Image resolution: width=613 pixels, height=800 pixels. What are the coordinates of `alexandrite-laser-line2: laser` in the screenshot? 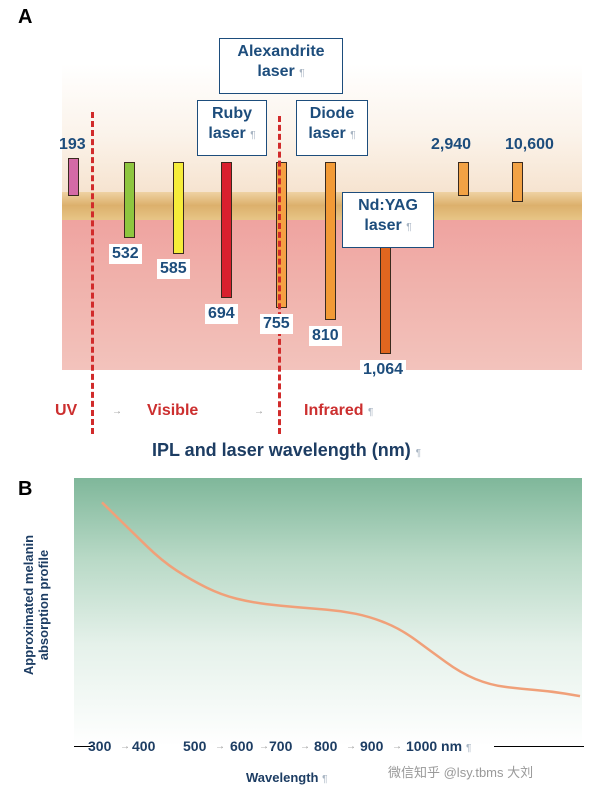 It's located at (276, 71).